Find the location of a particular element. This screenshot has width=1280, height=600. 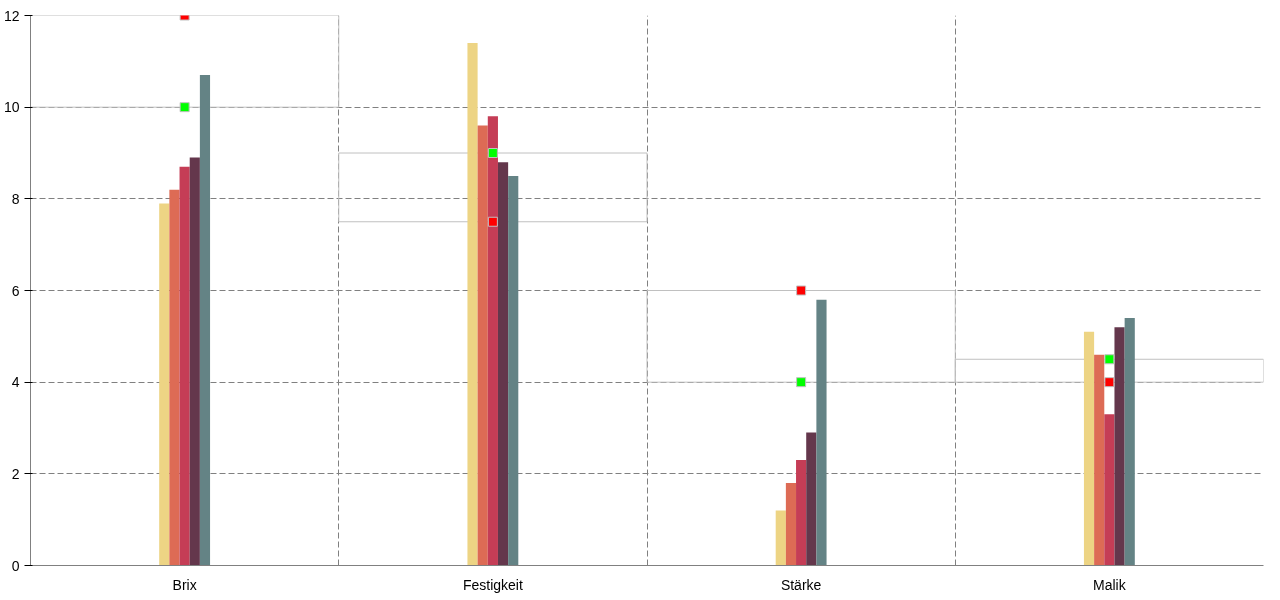

x-tick-label: Stärke is located at coordinates (801, 584).